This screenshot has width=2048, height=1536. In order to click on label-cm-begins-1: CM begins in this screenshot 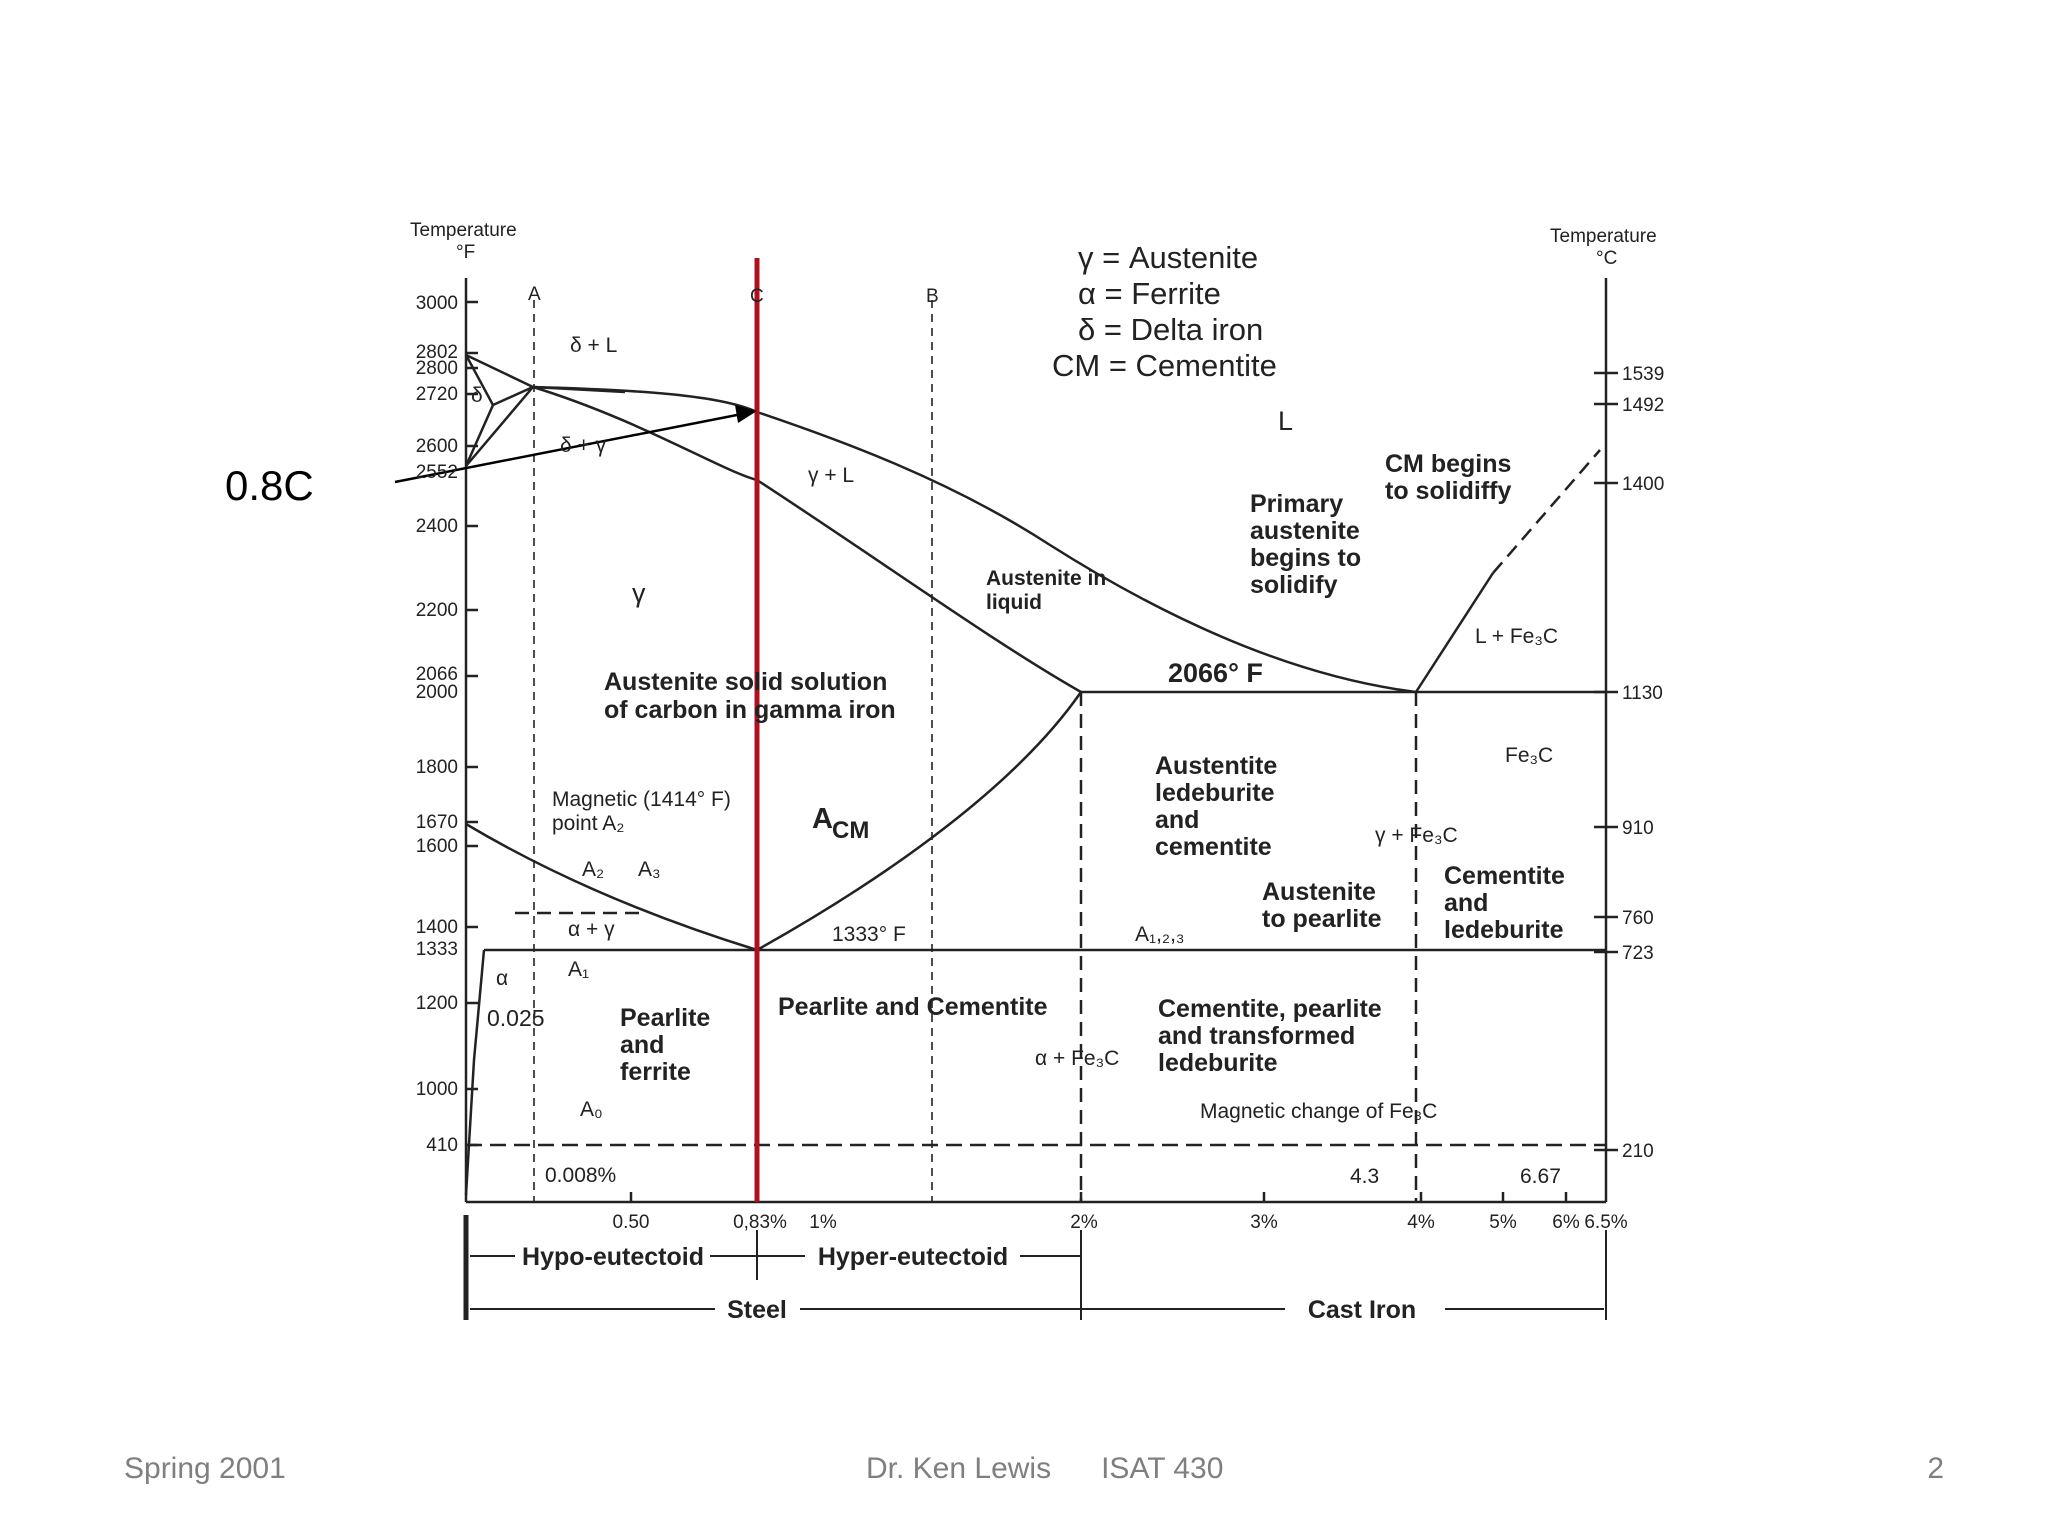, I will do `click(1448, 464)`.